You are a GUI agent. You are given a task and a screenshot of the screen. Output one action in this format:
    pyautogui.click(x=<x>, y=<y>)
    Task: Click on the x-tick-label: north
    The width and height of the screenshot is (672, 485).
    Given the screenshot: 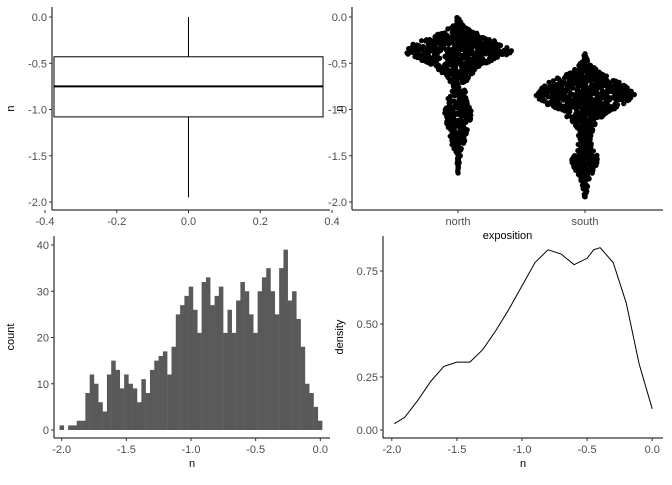 What is the action you would take?
    pyautogui.click(x=457, y=222)
    